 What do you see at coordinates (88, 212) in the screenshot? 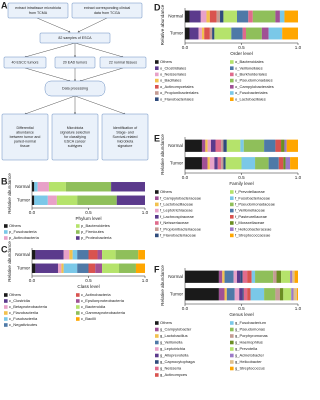
I see `x-tick-label: 0.5` at bounding box center [88, 212].